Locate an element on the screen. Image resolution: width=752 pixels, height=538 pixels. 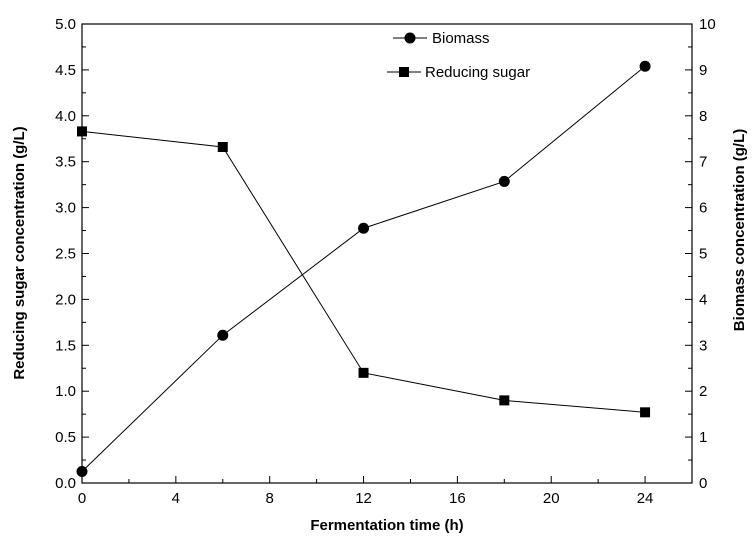
y-right-tick-label: 6 is located at coordinates (703, 208).